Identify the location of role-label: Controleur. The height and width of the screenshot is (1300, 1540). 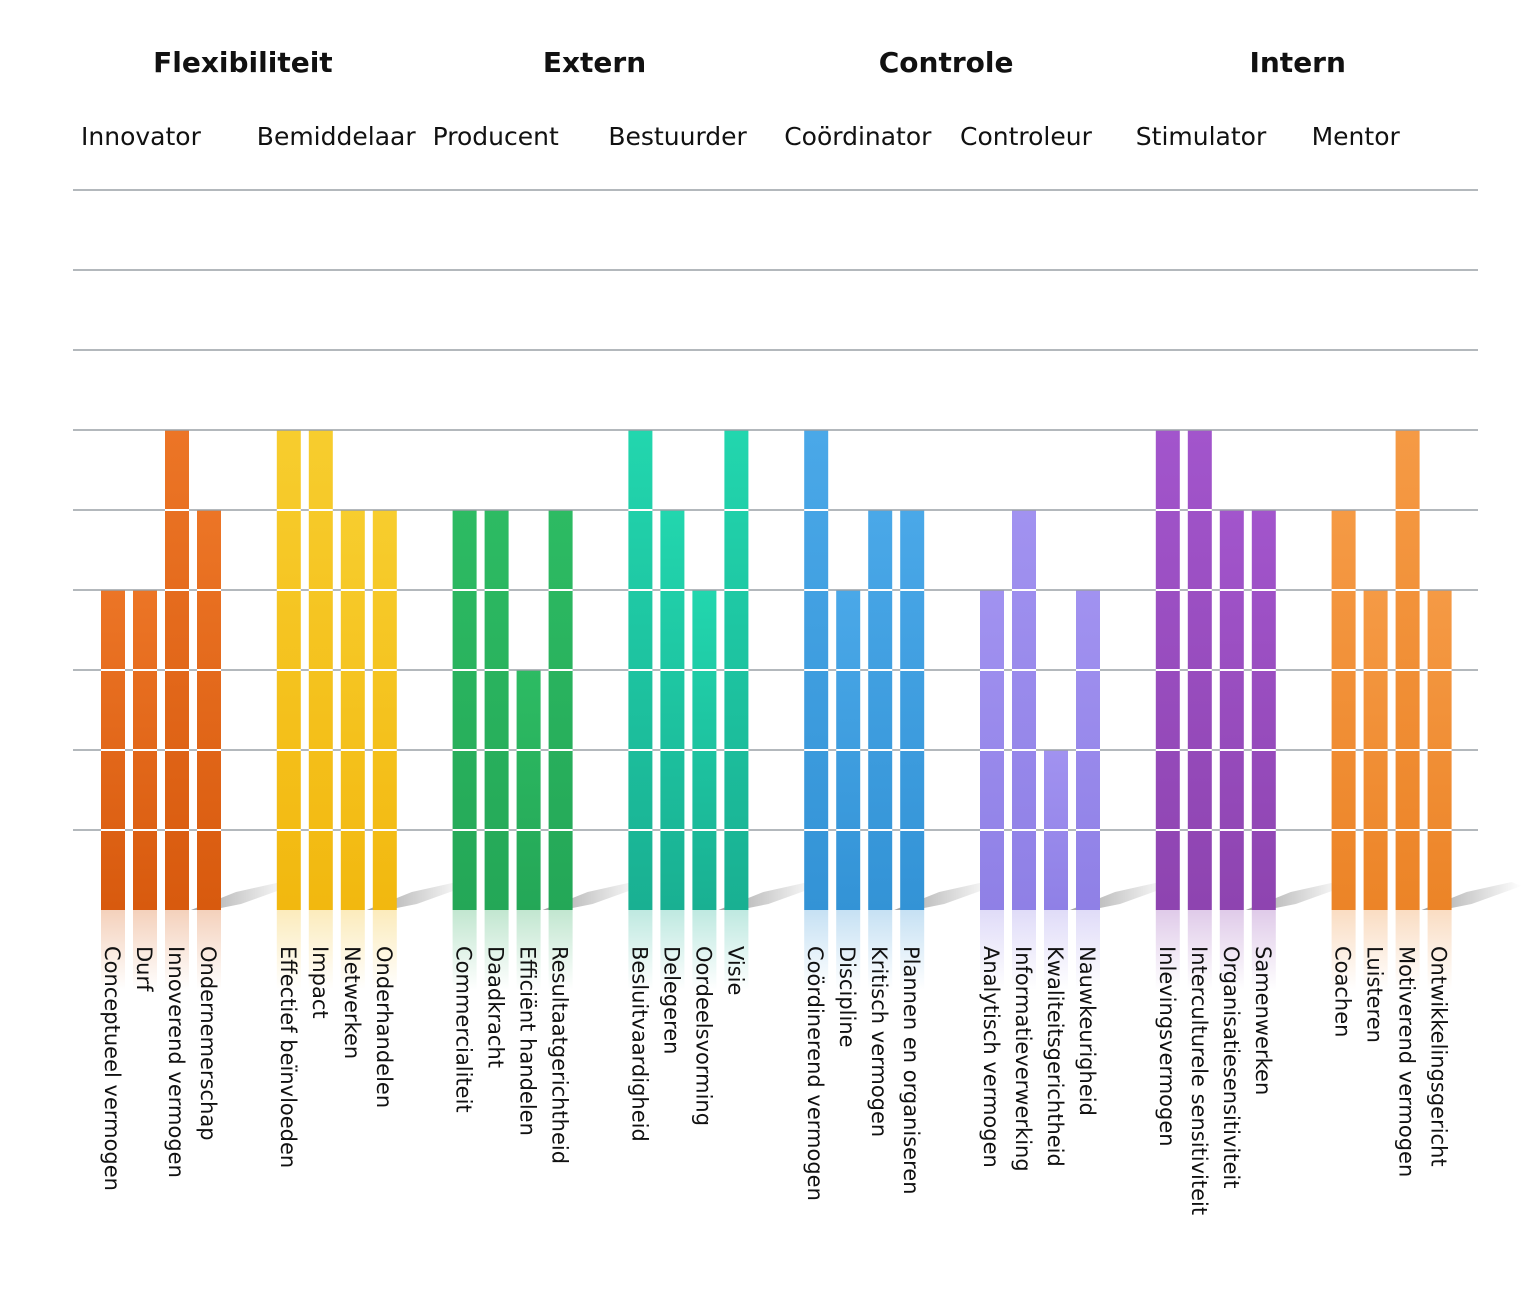
(1026, 136).